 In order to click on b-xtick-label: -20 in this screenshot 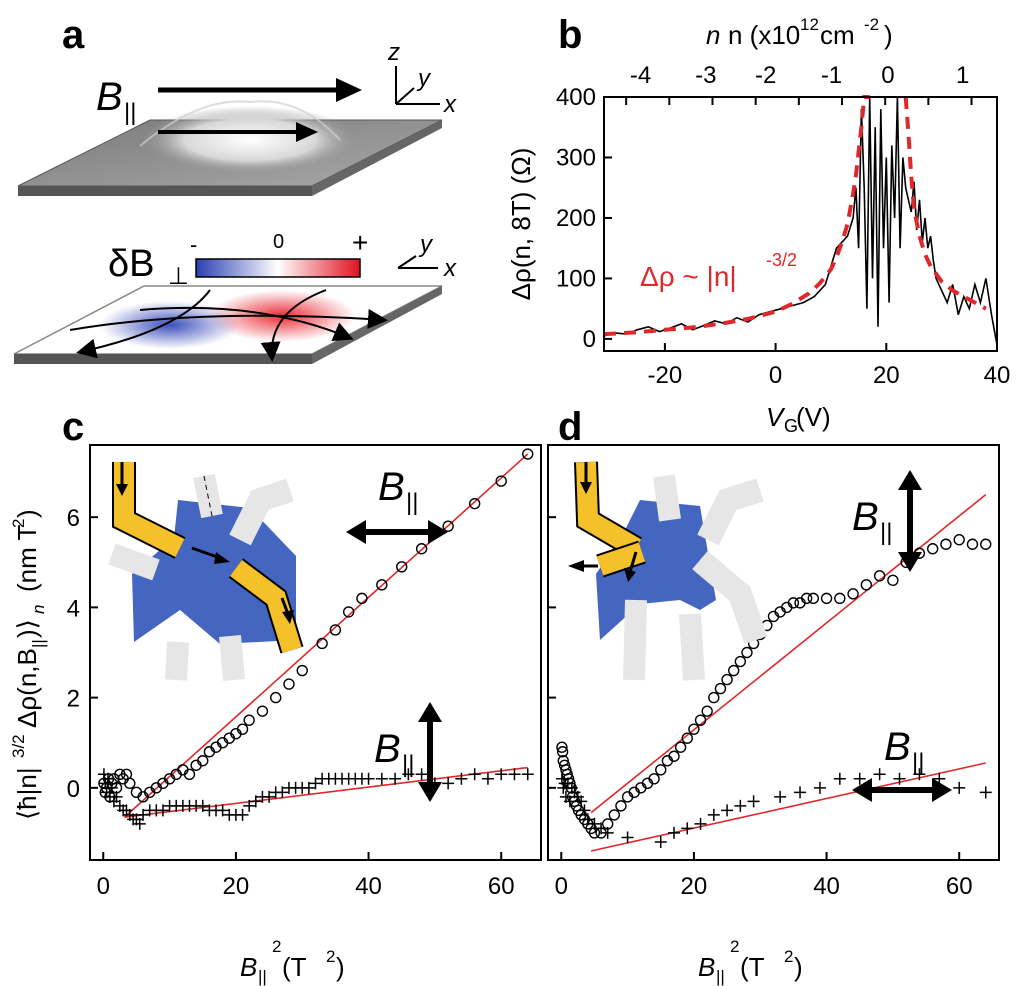, I will do `click(665, 375)`.